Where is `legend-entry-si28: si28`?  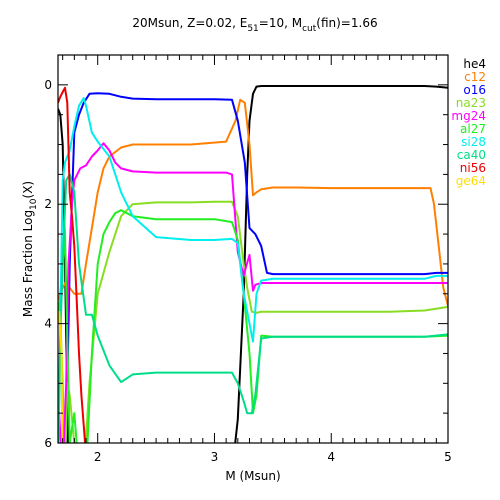 legend-entry-si28: si28 is located at coordinates (473, 142).